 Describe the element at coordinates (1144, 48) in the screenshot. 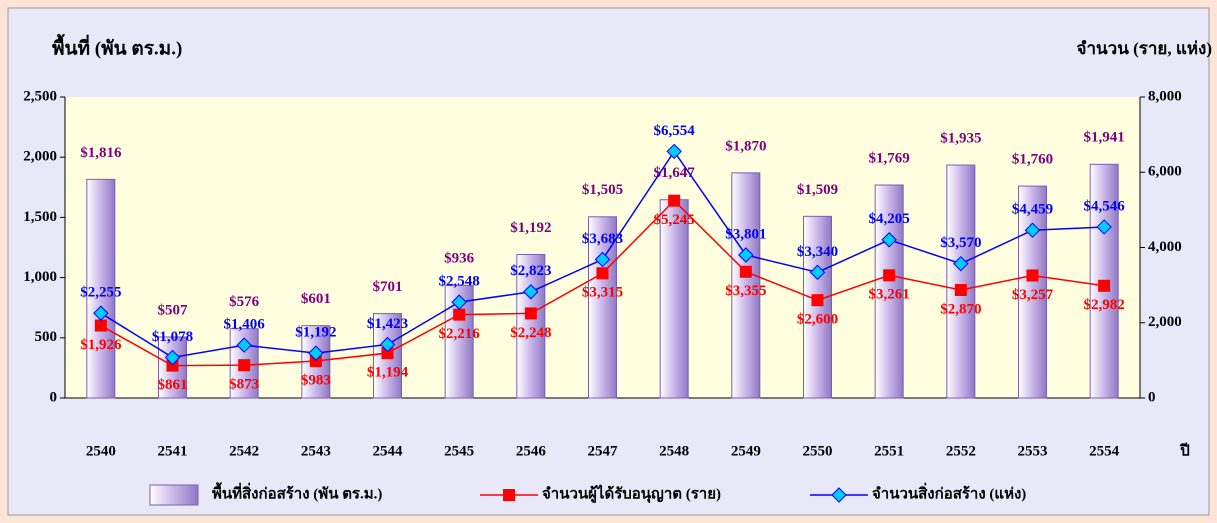

I see `y2-title: จำนวน (ราย, แห่ง)` at that location.